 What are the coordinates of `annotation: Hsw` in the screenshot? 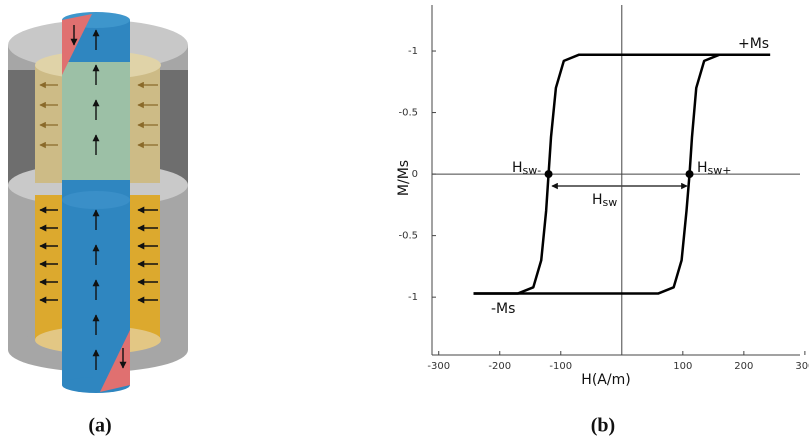 It's located at (604, 200).